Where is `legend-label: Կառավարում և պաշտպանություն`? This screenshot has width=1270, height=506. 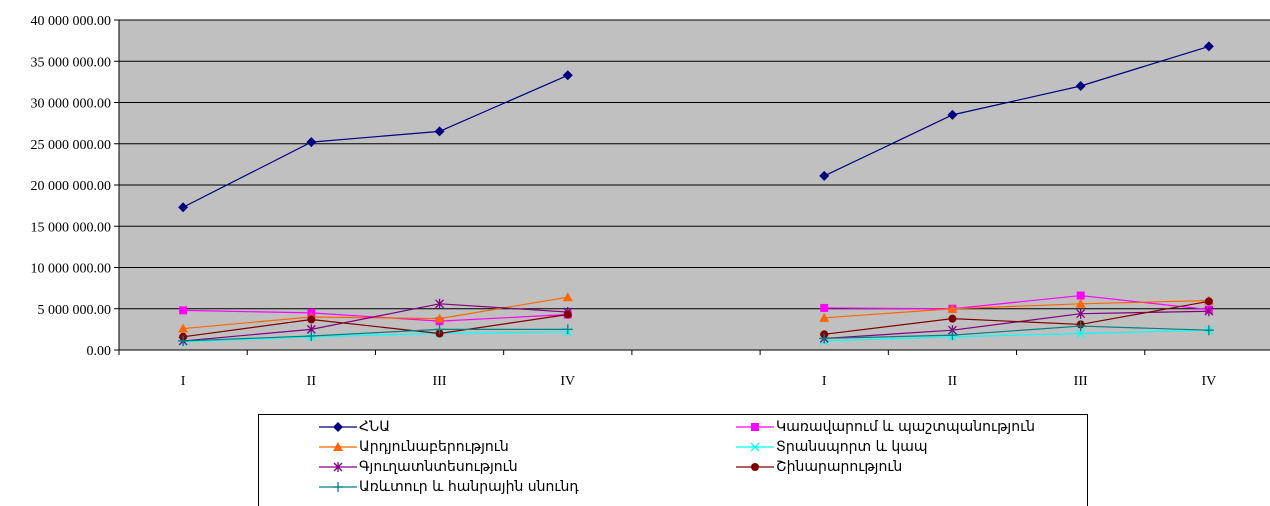
legend-label: Կառավարում և պաշտպանություն is located at coordinates (906, 427).